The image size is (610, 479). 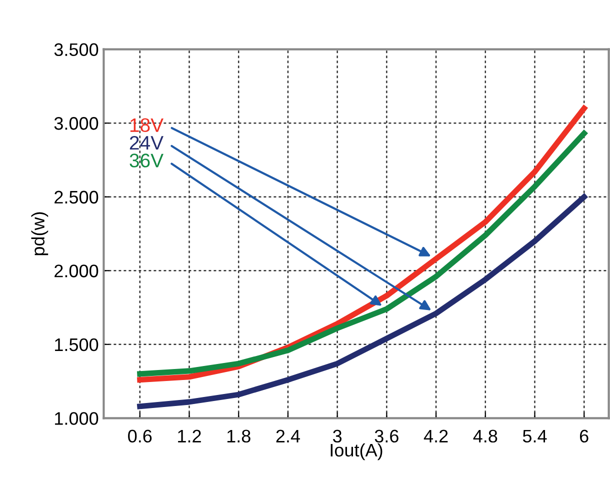 What do you see at coordinates (147, 125) in the screenshot?
I see `text: 18V` at bounding box center [147, 125].